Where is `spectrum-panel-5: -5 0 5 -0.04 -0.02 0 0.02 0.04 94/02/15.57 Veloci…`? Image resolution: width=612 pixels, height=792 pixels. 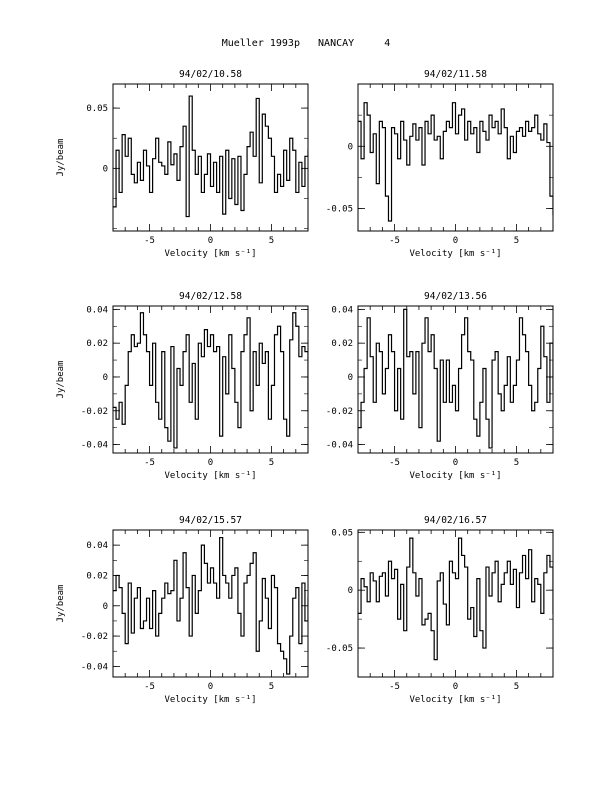
spectrum-panel-5: -5 0 5 -0.04 -0.02 0 0.02 0.04 94/02/15.57 Veloci… is located at coordinates (182, 610).